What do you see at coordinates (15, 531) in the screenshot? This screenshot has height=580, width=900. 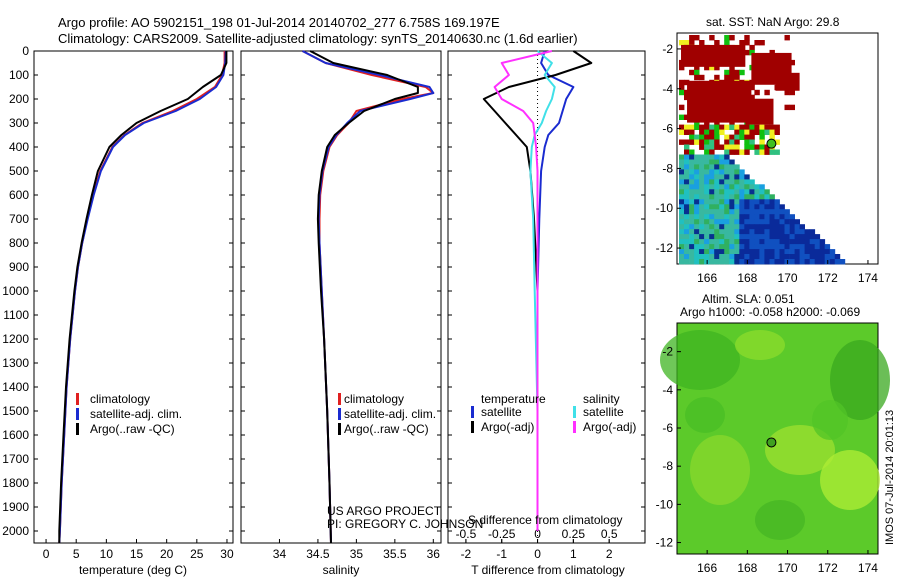 I see `depth-tick-label: 2000` at bounding box center [15, 531].